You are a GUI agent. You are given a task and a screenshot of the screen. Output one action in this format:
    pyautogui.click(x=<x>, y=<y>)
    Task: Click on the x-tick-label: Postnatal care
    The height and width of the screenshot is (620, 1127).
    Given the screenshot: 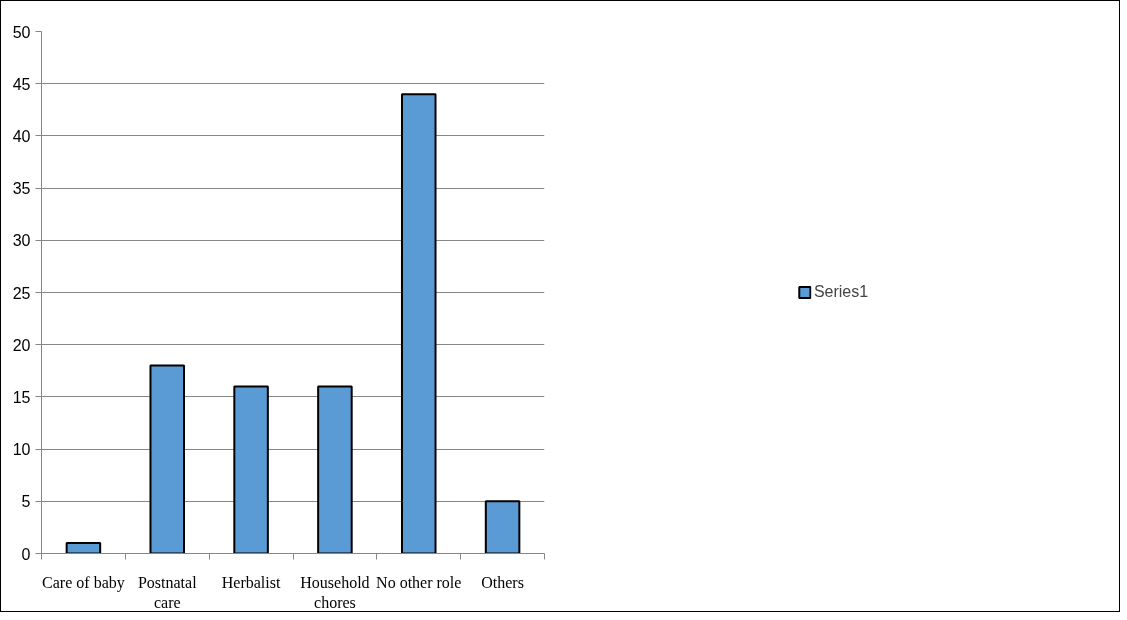 What is the action you would take?
    pyautogui.click(x=167, y=592)
    